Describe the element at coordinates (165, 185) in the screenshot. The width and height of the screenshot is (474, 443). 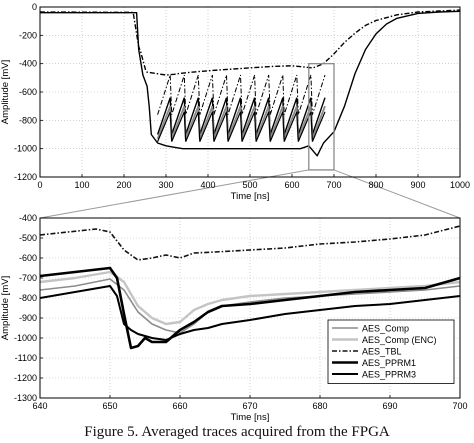
I see `top-xtick-label: 300` at that location.